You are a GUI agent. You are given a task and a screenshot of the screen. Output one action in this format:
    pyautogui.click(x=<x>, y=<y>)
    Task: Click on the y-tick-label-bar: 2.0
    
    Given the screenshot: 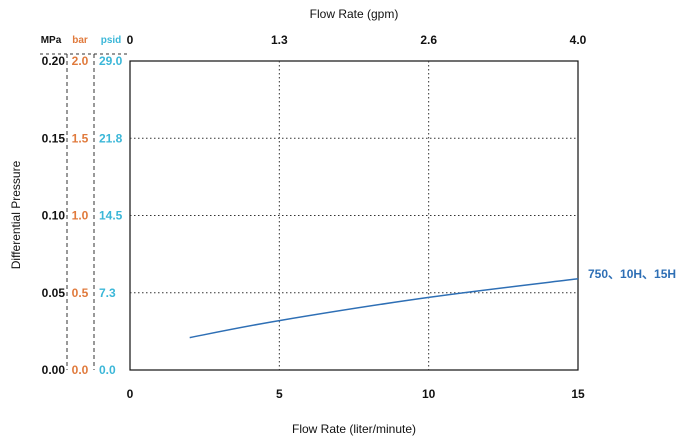 What is the action you would take?
    pyautogui.click(x=80, y=61)
    